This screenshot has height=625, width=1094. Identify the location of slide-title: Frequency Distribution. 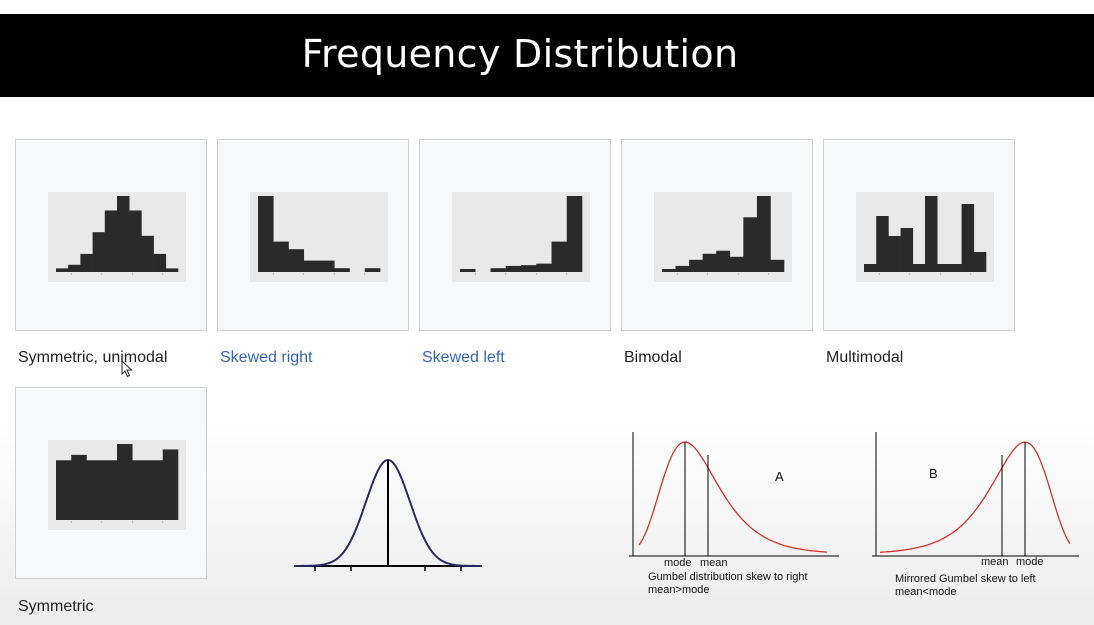
(520, 54).